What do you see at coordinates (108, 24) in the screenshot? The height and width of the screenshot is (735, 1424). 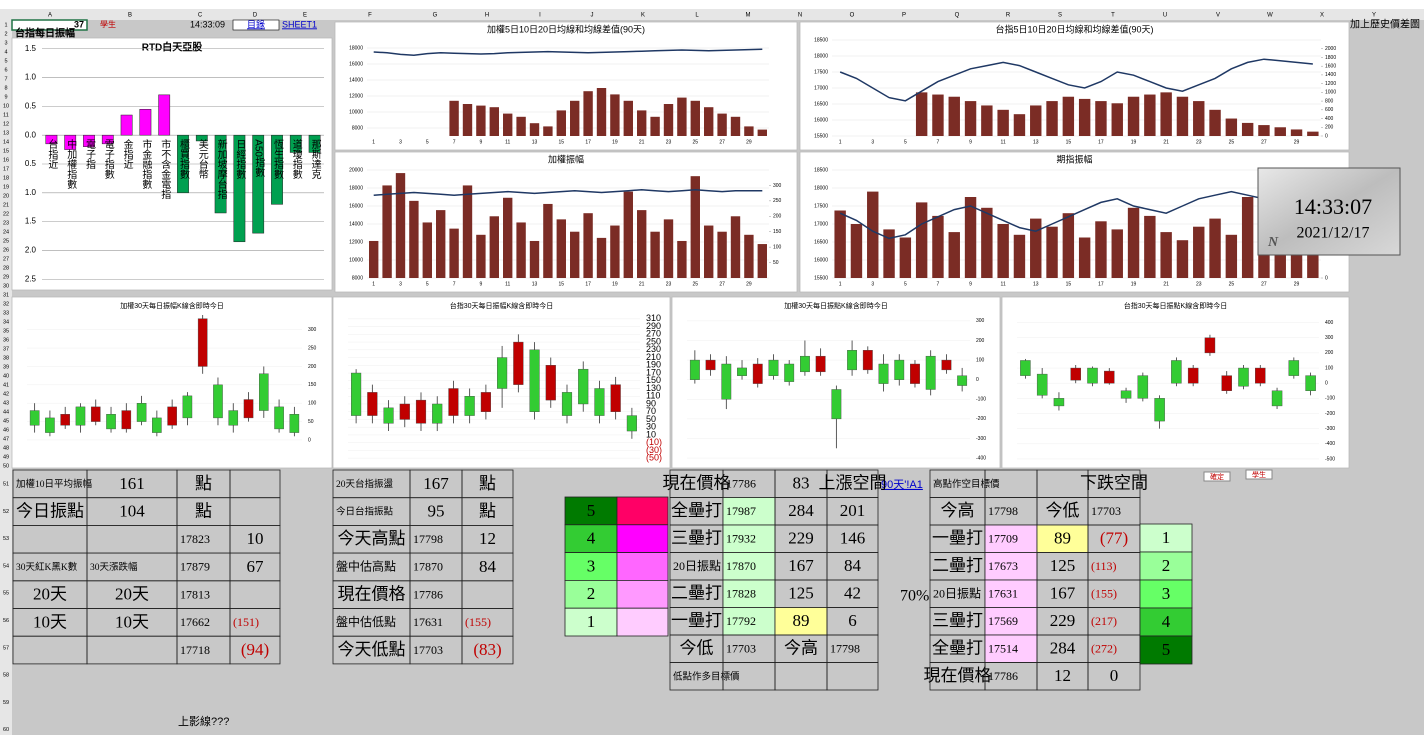 I see `cell-b1: 學生` at bounding box center [108, 24].